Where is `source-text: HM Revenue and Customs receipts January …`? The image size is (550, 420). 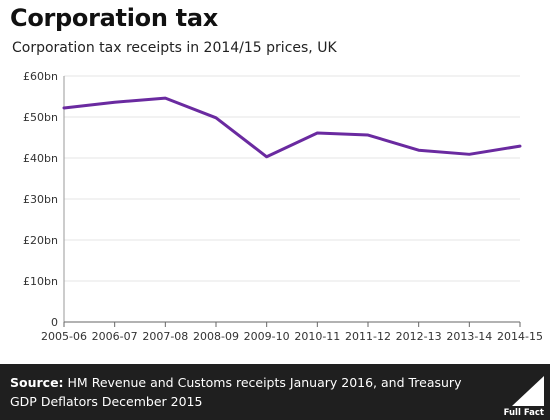 source-text: HM Revenue and Customs receipts January … is located at coordinates (236, 392).